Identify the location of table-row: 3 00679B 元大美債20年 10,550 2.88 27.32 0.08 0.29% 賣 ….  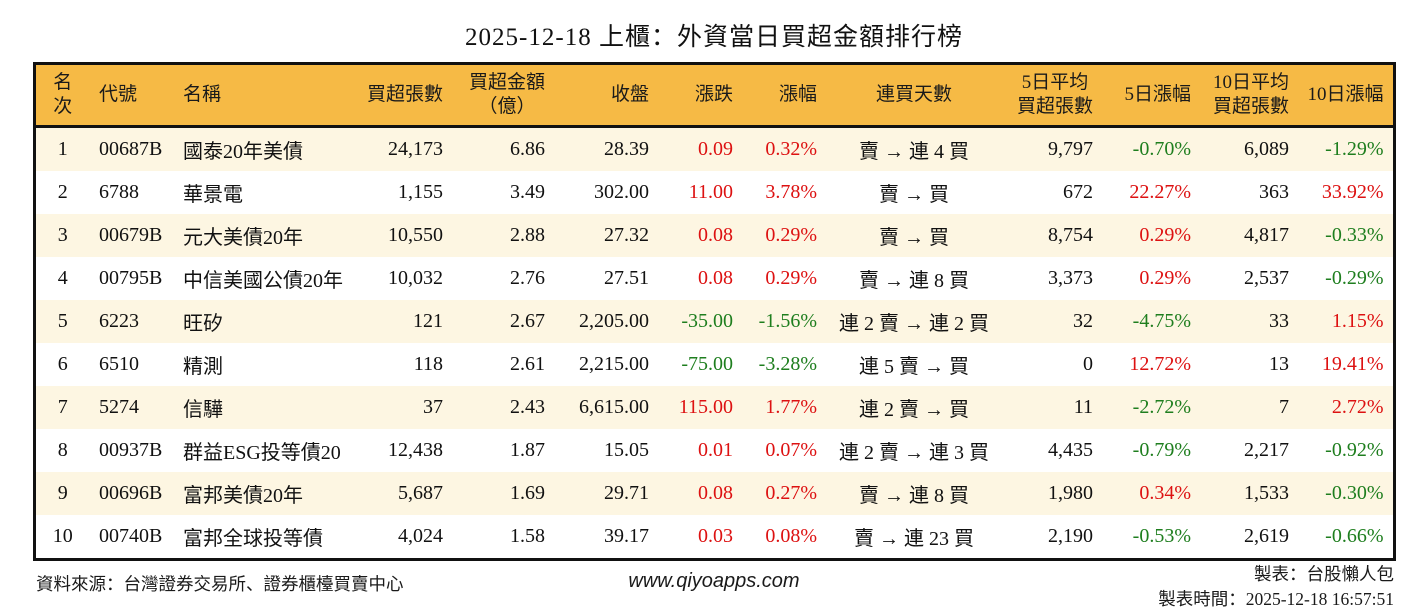
(714, 235).